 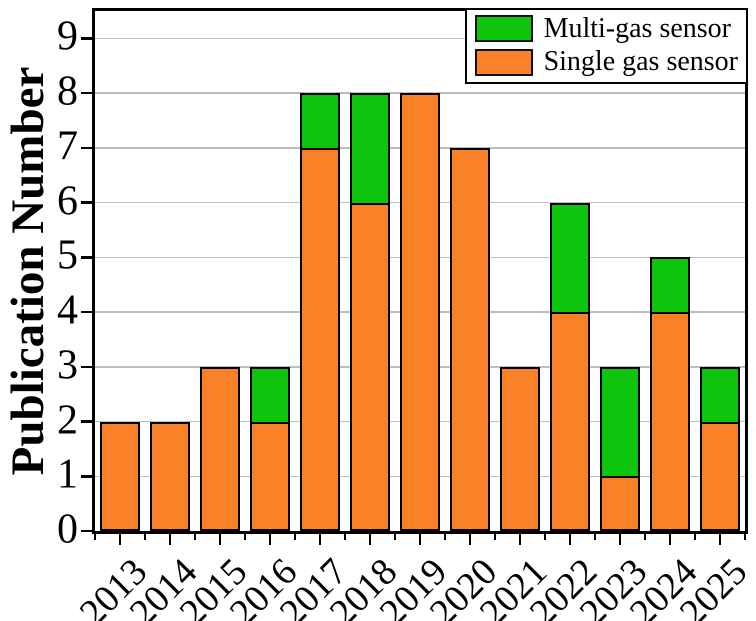 I want to click on bar-segment-2022-single, so click(x=570, y=421).